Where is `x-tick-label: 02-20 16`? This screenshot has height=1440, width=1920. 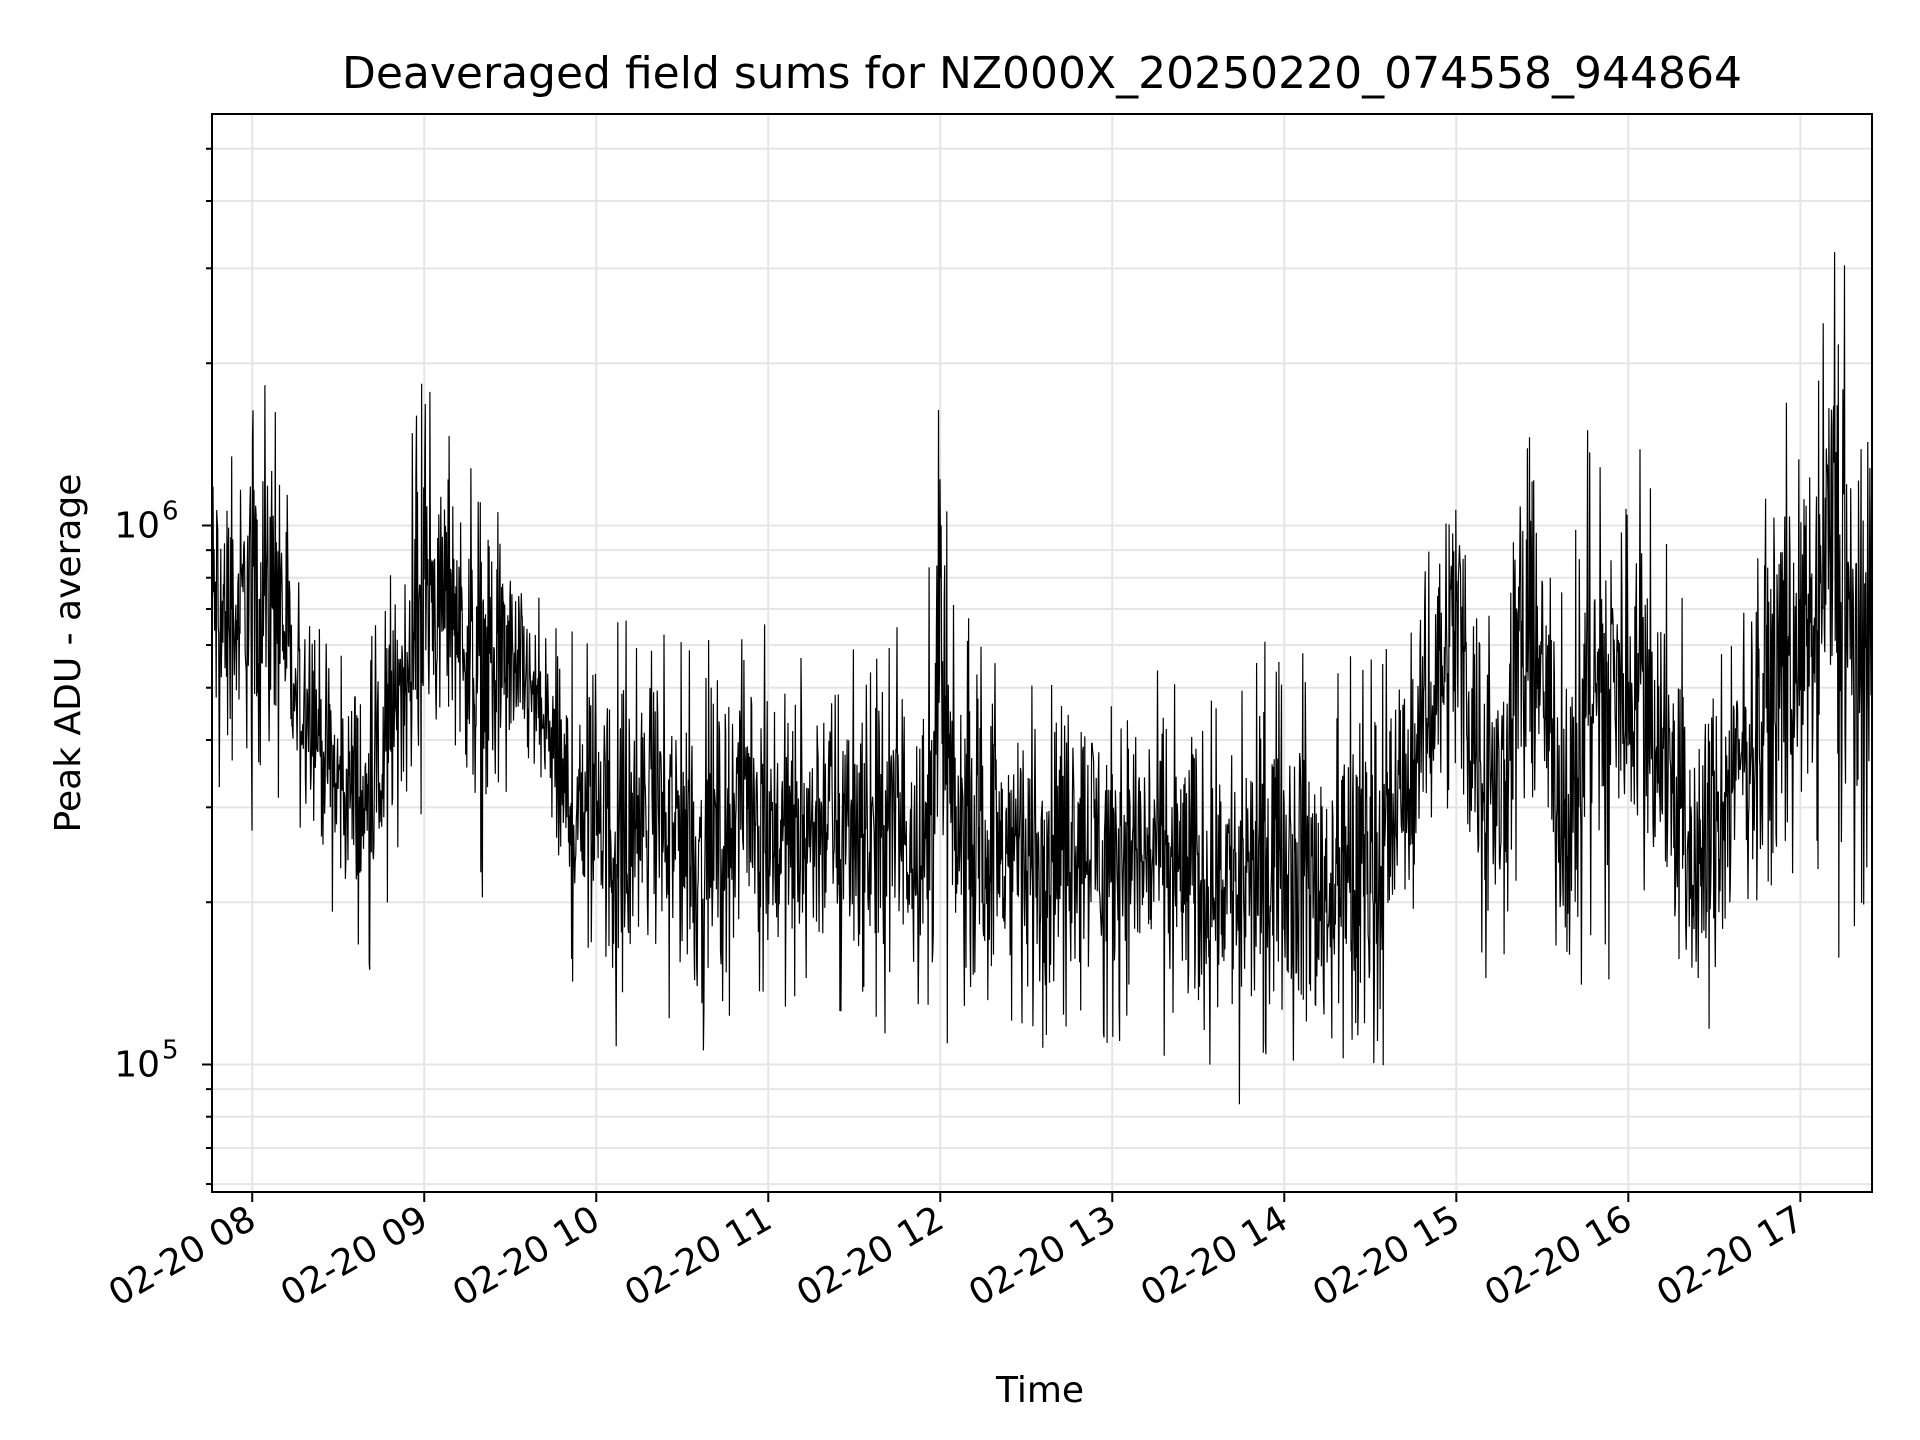
x-tick-label: 02-20 16 is located at coordinates (1558, 1256).